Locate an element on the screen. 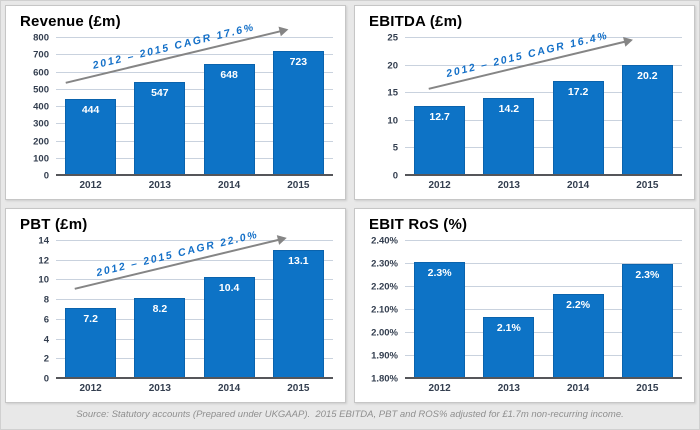 The image size is (700, 430). bar-2012: 12.7 is located at coordinates (440, 140).